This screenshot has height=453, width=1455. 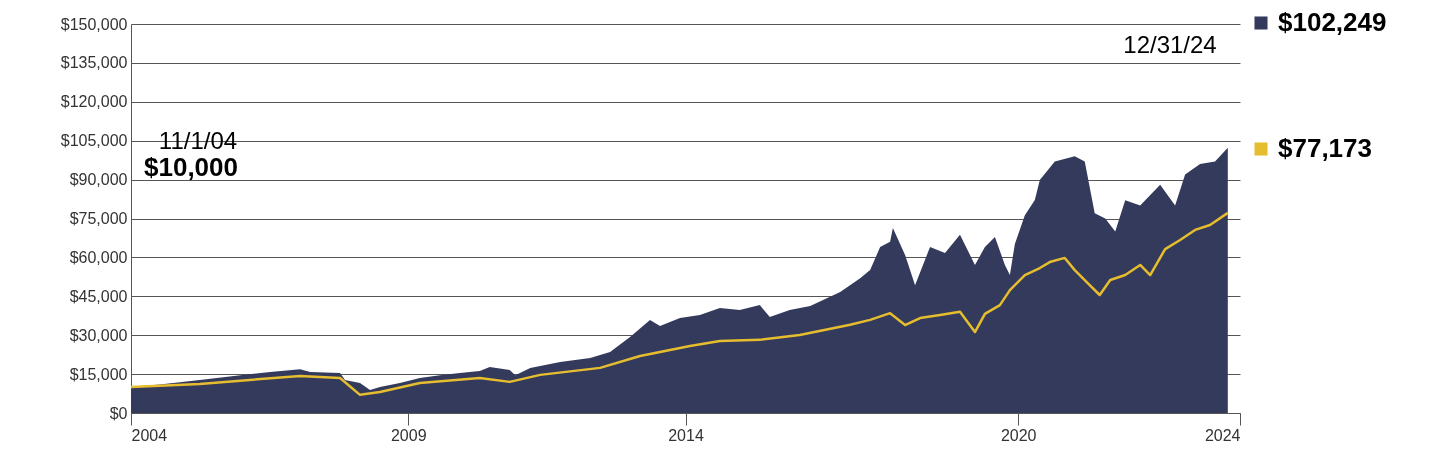 I want to click on y-tick-label: $60,000, so click(x=98, y=257).